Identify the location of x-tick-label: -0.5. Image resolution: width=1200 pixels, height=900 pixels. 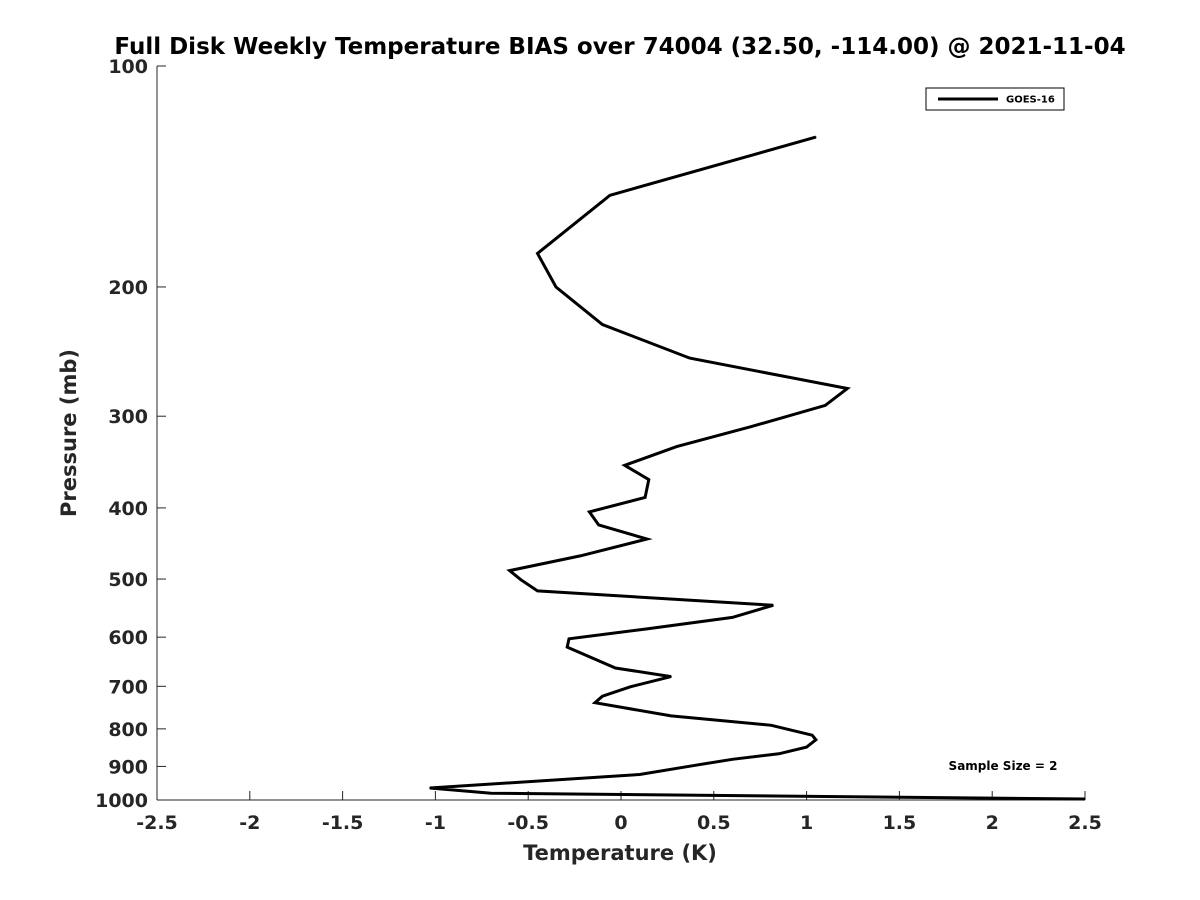
(528, 823).